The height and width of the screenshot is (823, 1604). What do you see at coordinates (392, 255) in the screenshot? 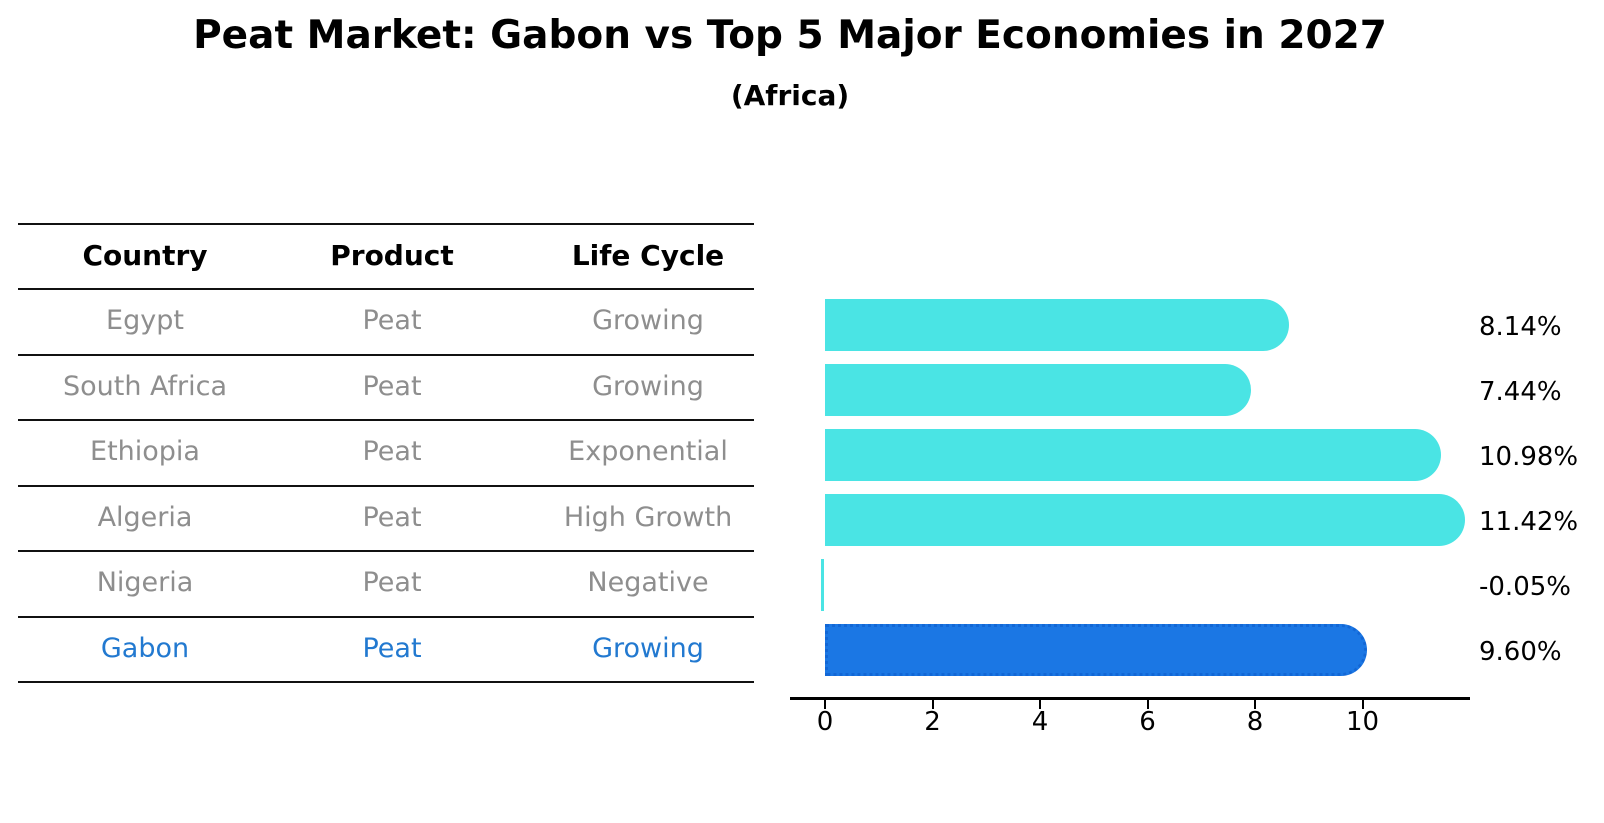
I see `table-column-header: Product` at bounding box center [392, 255].